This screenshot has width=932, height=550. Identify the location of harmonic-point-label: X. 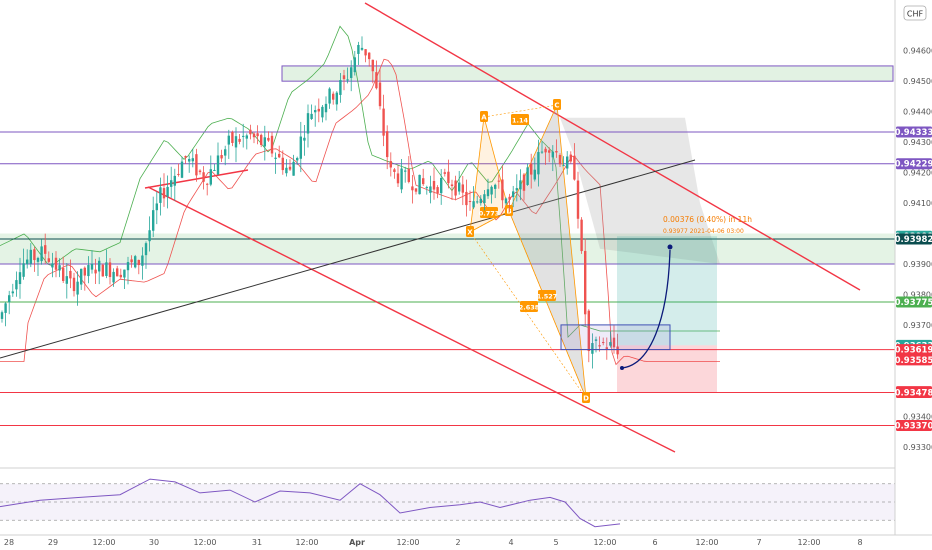
(470, 233).